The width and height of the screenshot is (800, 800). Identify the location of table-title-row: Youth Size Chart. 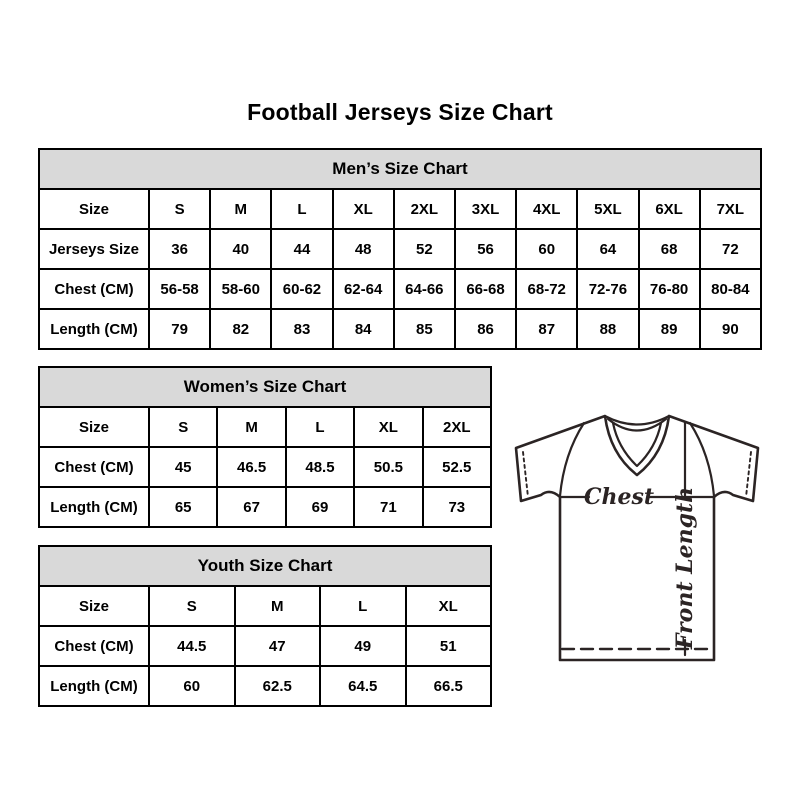
(265, 566).